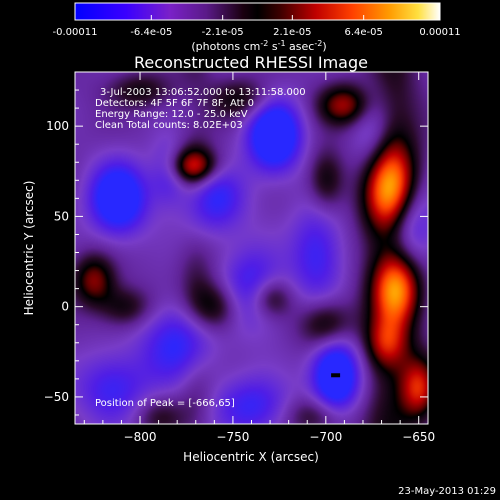 This screenshot has height=500, width=500. I want to click on peak-position-label: Position of Peak = [-666,65], so click(165, 403).